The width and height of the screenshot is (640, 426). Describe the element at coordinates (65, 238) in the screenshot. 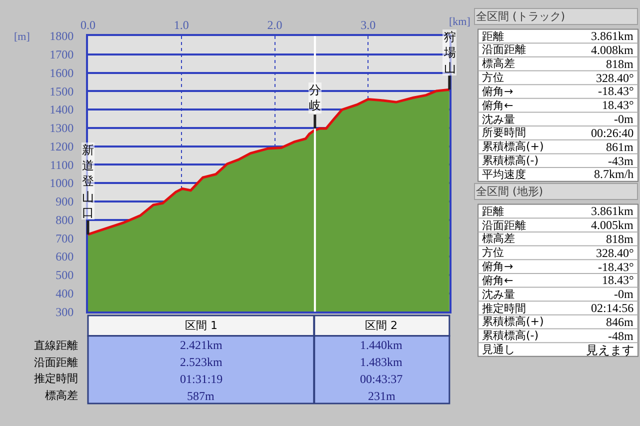

I see `y-tick-label: 700` at that location.